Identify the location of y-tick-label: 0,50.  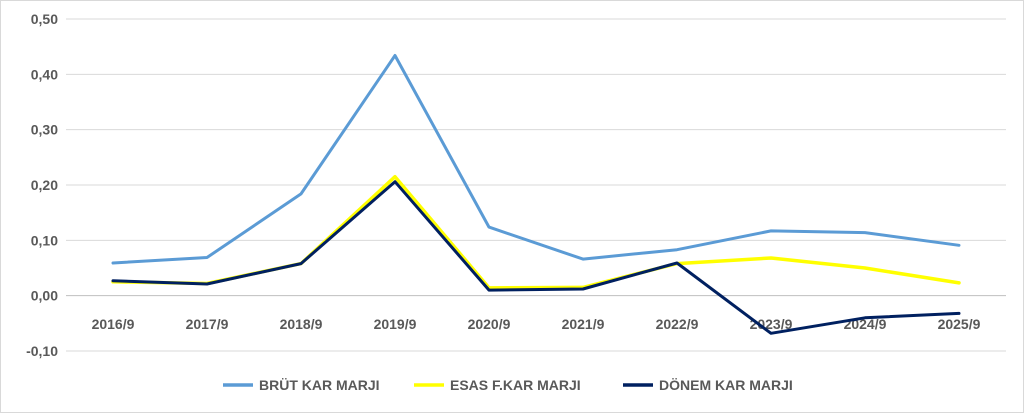
(44, 19).